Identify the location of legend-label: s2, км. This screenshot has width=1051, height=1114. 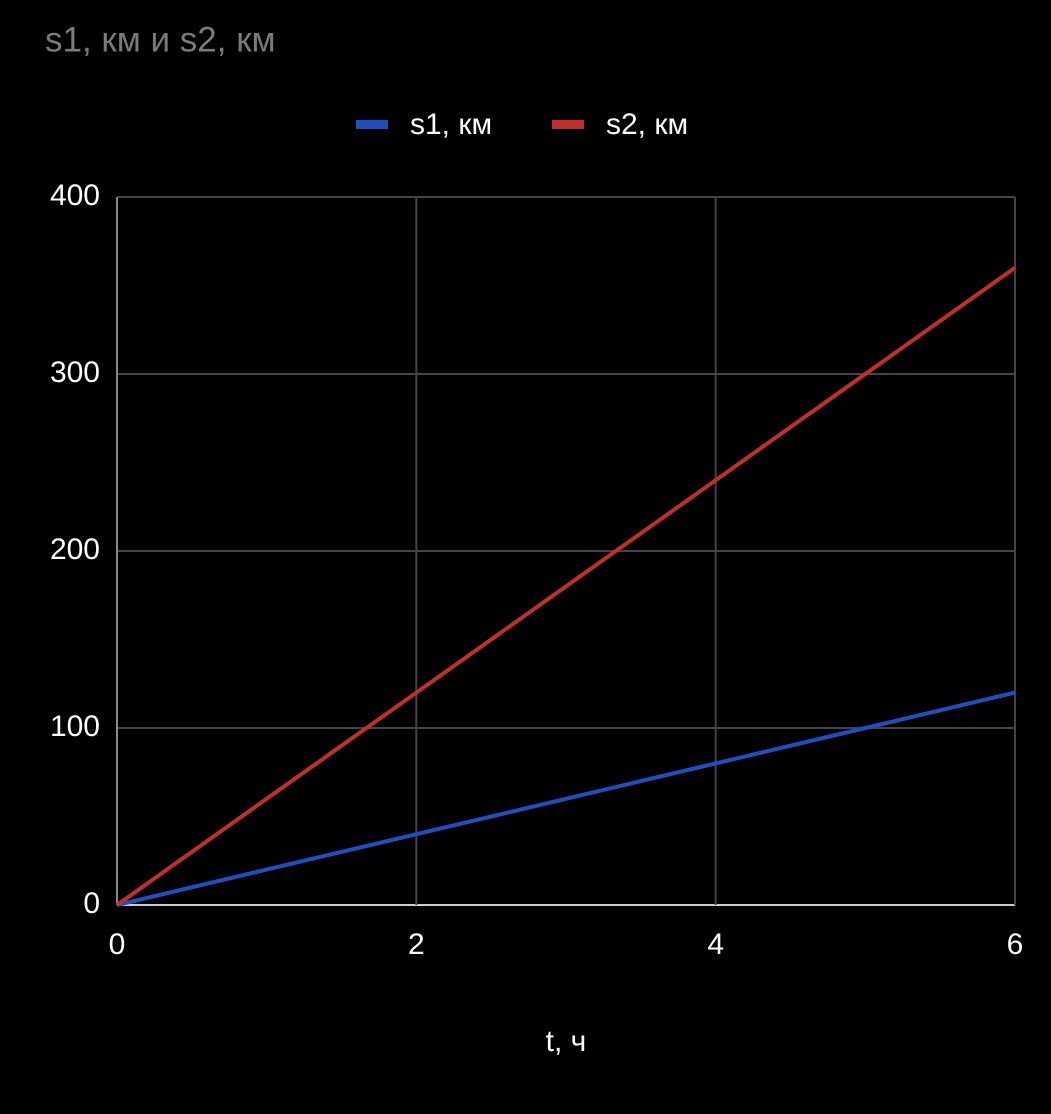
(647, 124).